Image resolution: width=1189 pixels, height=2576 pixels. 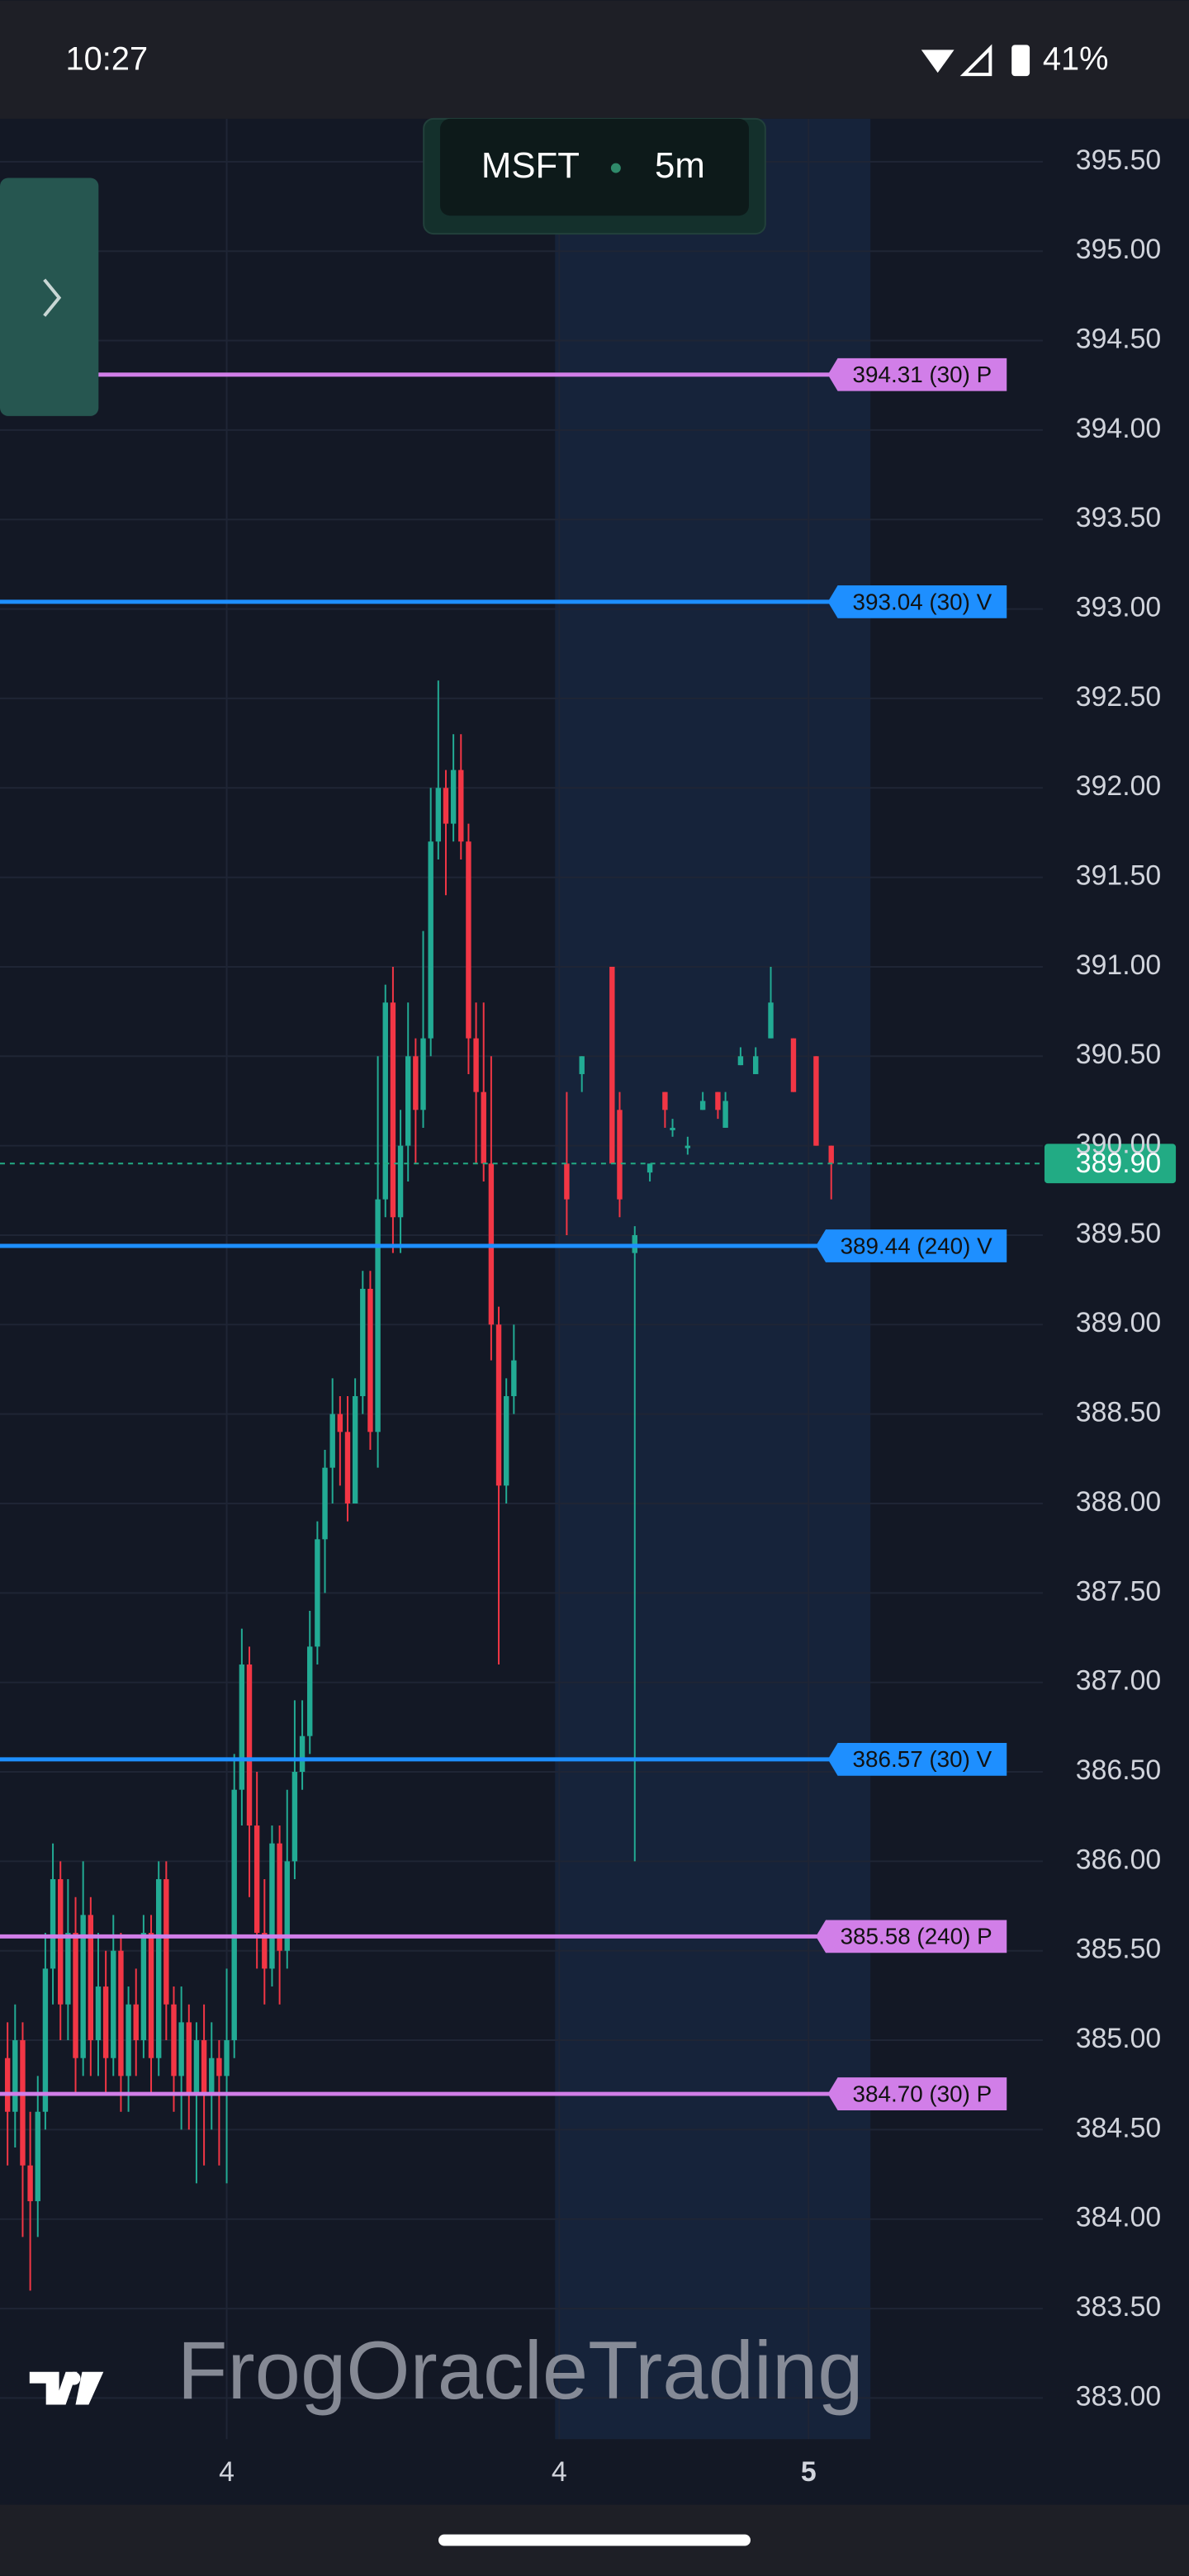 What do you see at coordinates (1020, 61) in the screenshot?
I see `battery-icon` at bounding box center [1020, 61].